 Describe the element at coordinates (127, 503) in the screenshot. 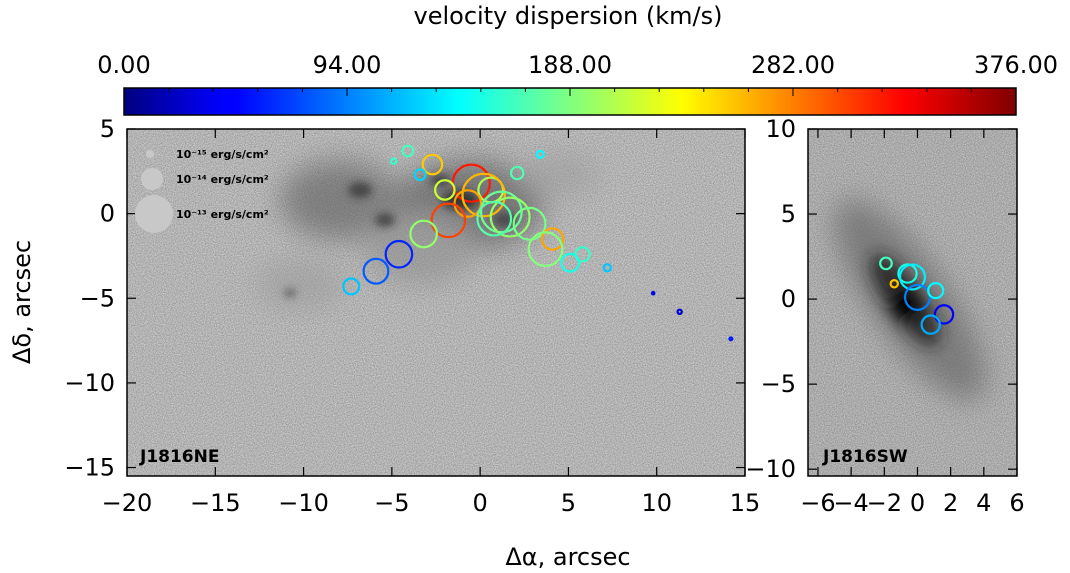

I see `x-tick-label: −20` at that location.